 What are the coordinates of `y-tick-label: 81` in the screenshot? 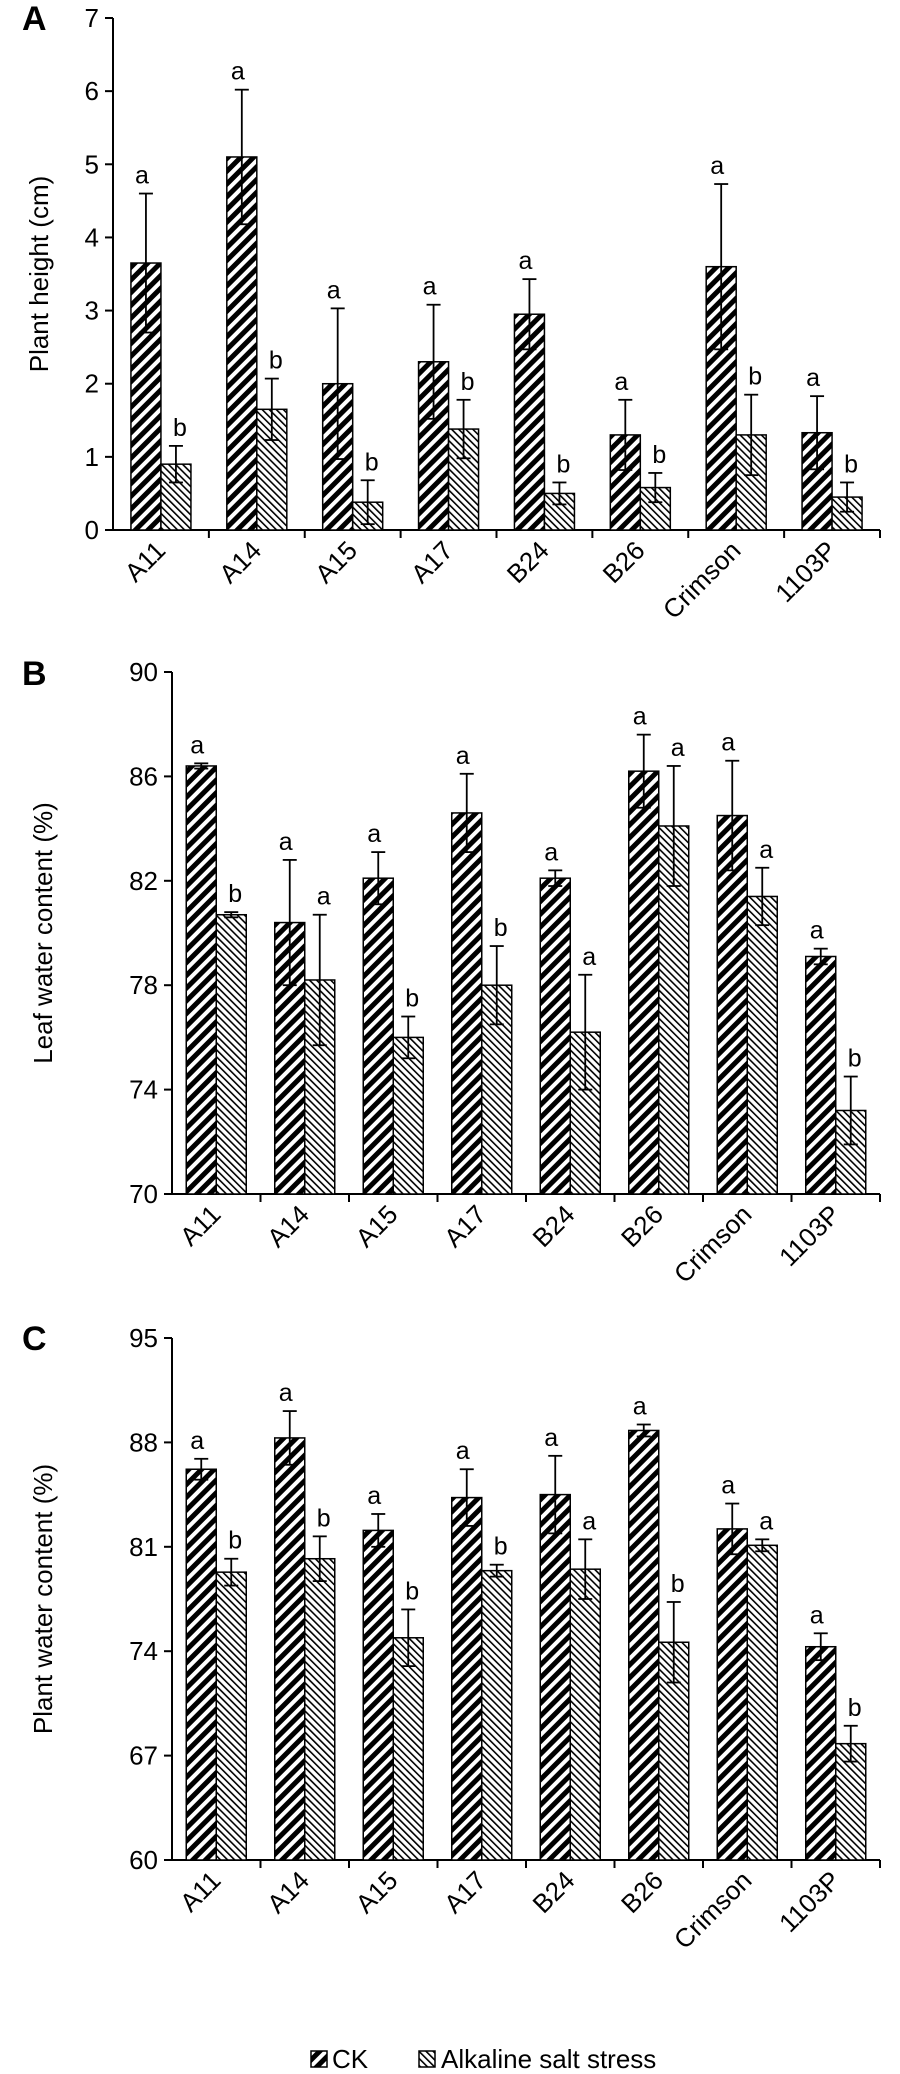 It's located at (143, 1547).